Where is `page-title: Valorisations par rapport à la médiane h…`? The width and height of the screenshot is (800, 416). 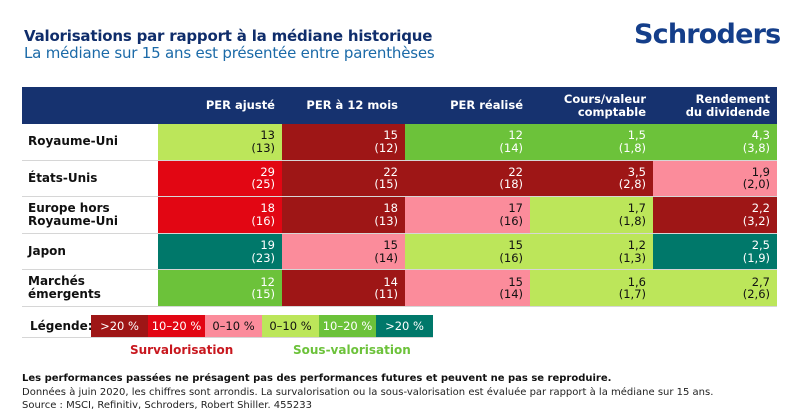 page-title: Valorisations par rapport à la médiane h… is located at coordinates (228, 36).